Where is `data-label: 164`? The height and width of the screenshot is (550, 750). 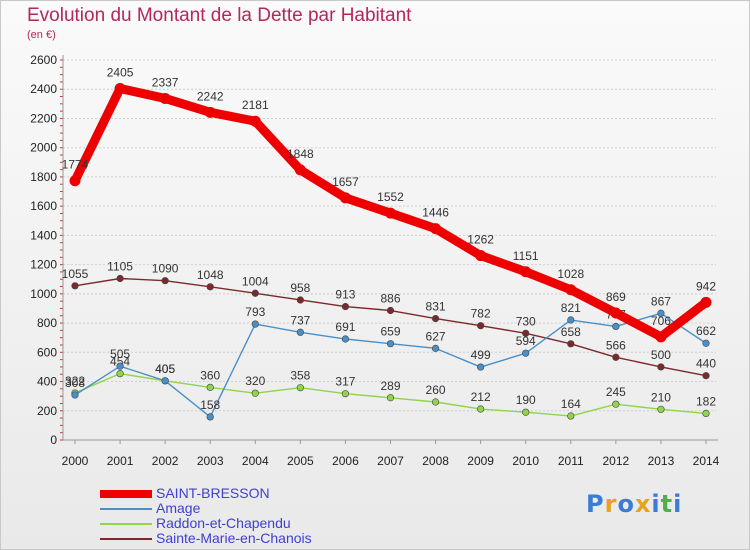 data-label: 164 is located at coordinates (571, 404).